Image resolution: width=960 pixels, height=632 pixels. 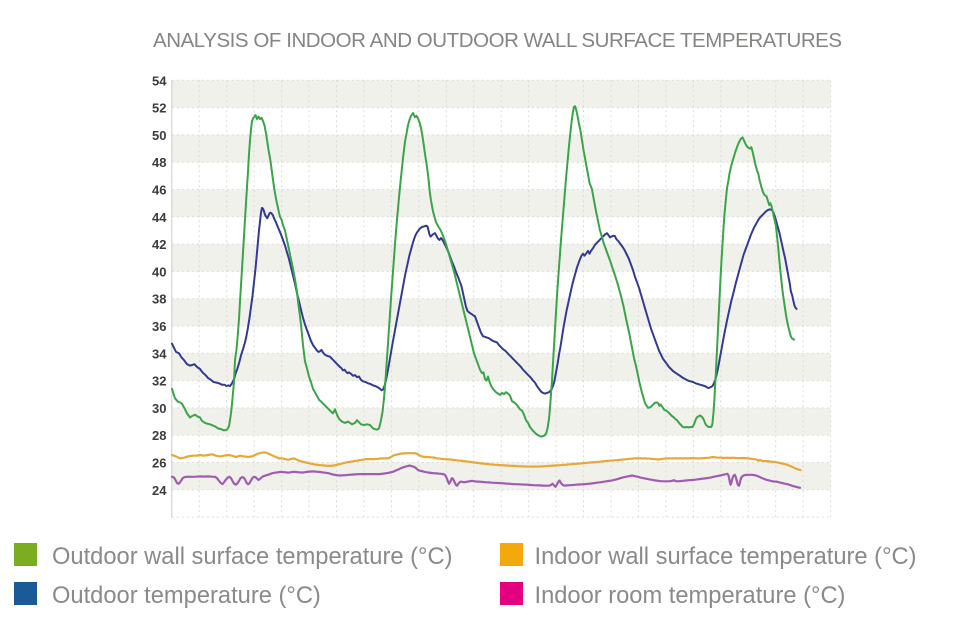 I want to click on svg-text: 32, so click(x=159, y=381).